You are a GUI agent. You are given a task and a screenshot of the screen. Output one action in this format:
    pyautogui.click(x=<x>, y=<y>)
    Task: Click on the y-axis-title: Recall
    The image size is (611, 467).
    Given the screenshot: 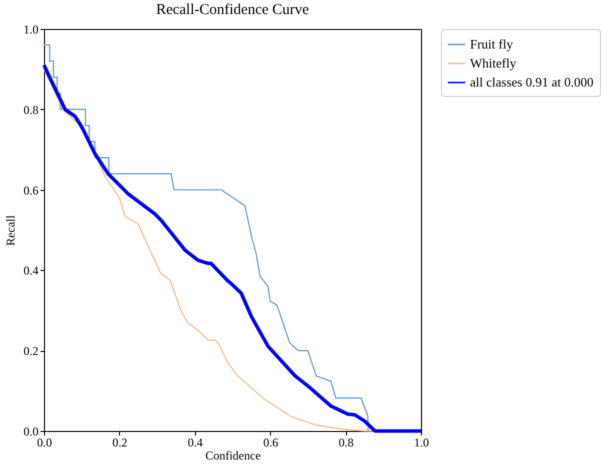 What is the action you would take?
    pyautogui.click(x=11, y=230)
    